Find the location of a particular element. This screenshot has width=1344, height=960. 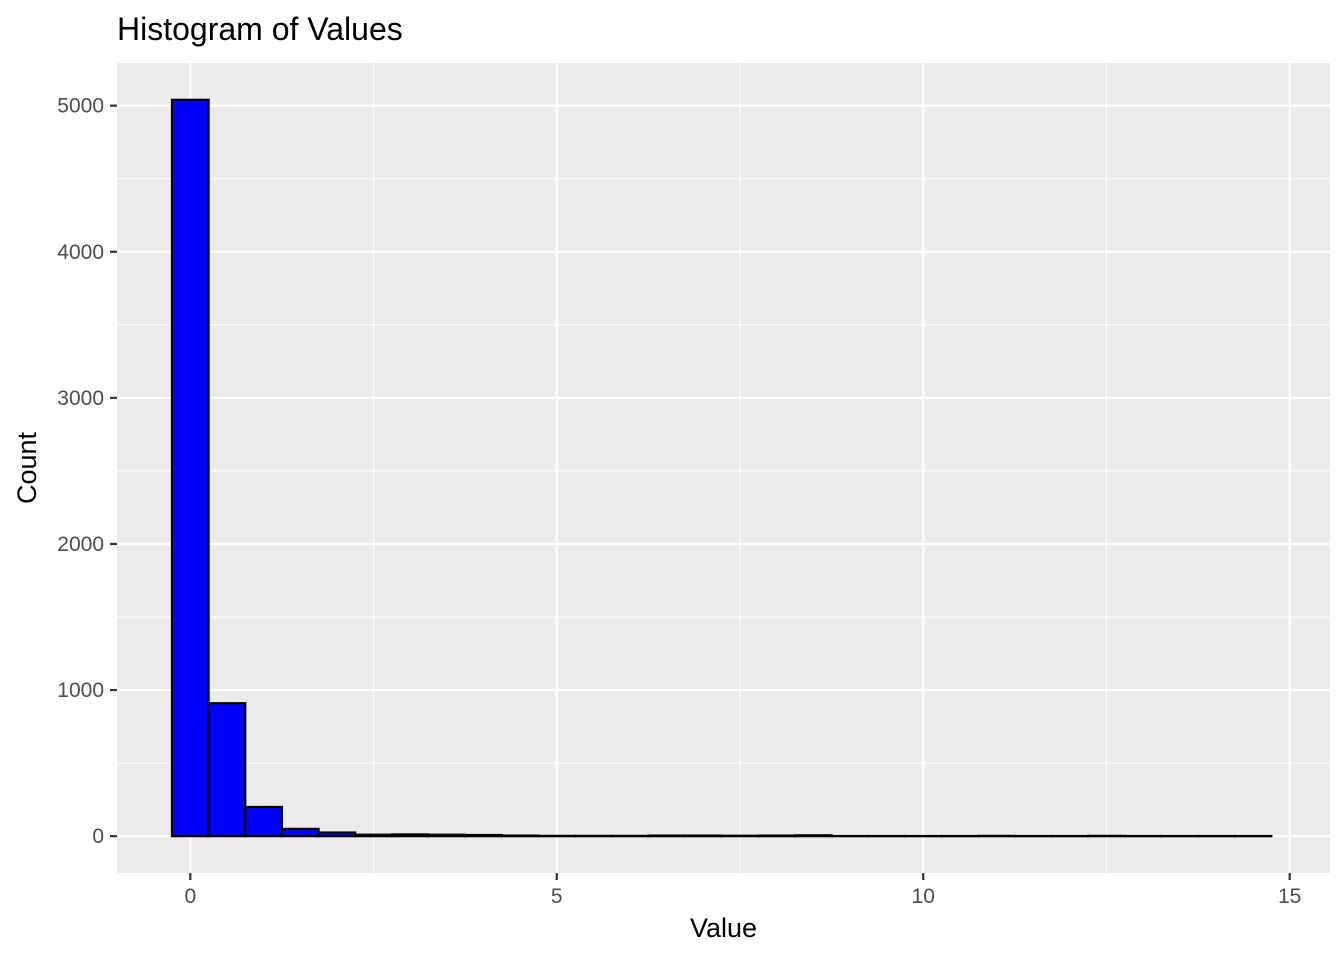

y-axis-title: Count is located at coordinates (27, 467).